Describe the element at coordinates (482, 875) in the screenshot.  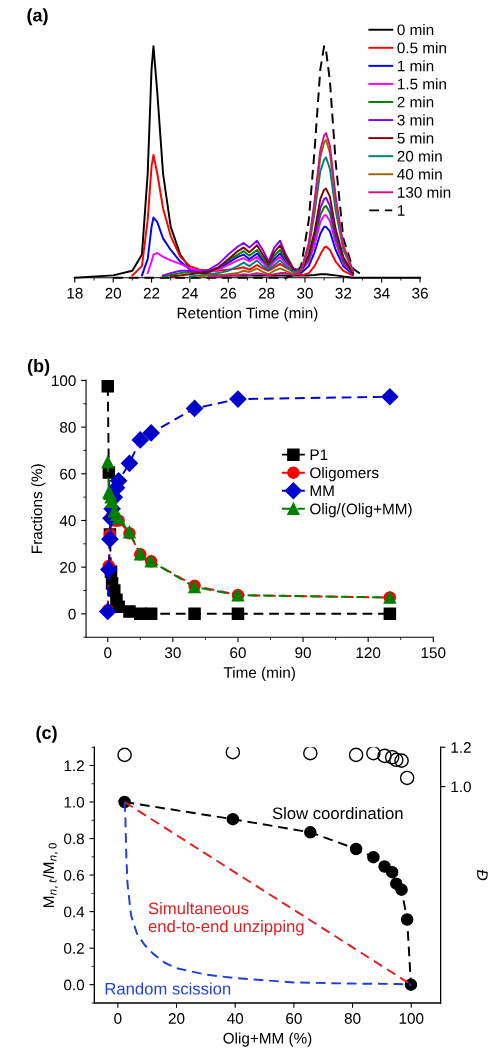
I see `y2-axis-title: Đ` at that location.